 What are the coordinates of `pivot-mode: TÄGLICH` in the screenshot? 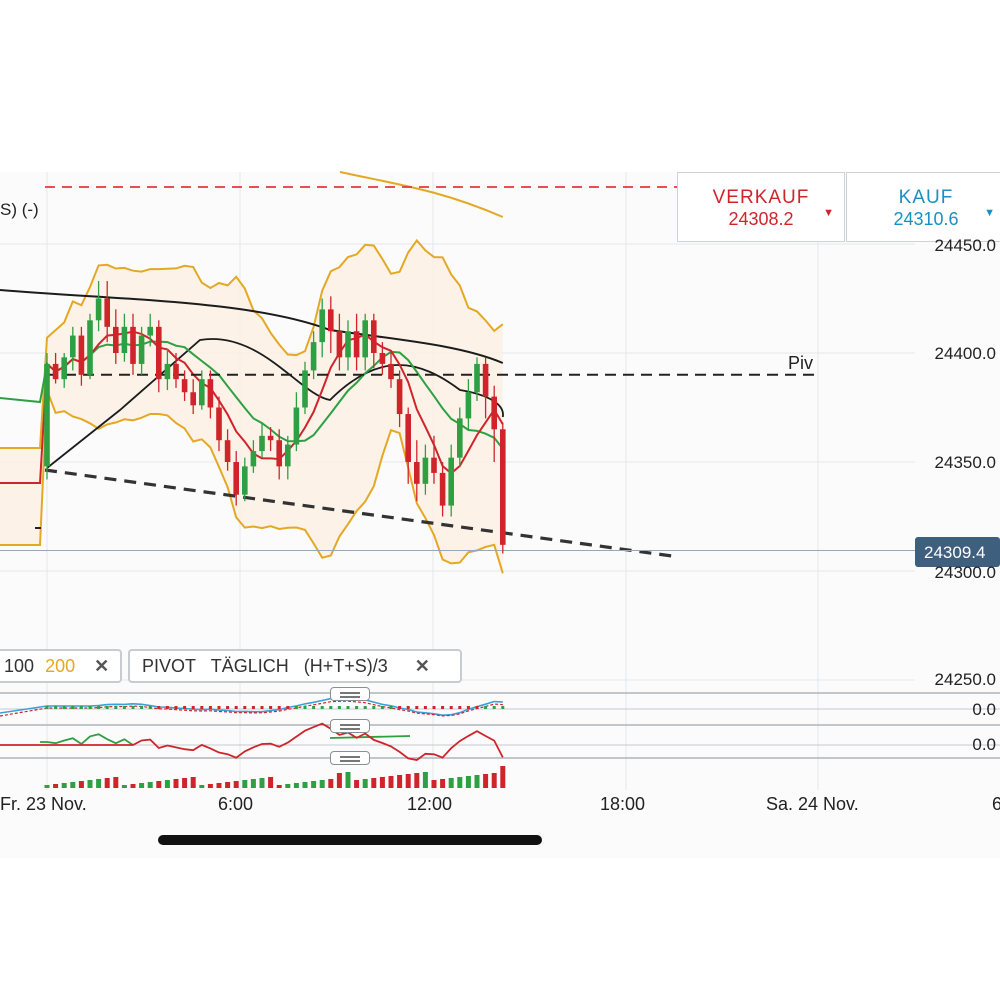 It's located at (249, 666).